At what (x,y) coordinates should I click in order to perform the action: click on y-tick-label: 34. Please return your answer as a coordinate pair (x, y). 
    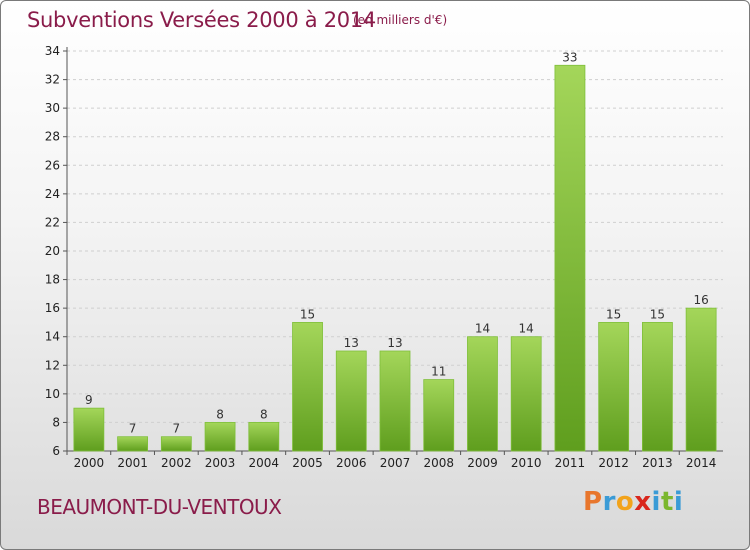
    Looking at the image, I should click on (52, 51).